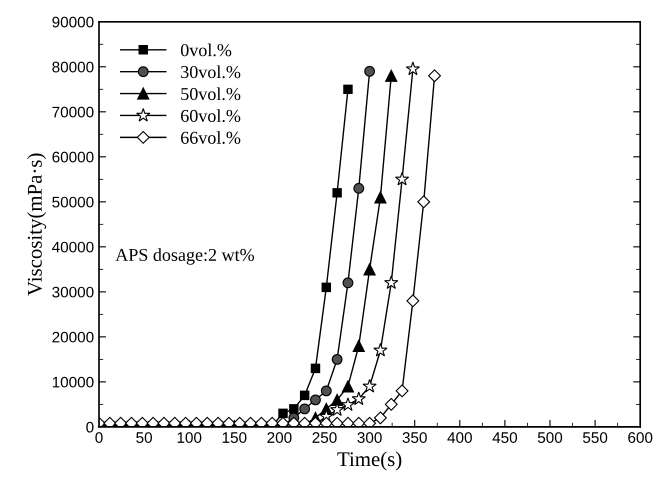 The width and height of the screenshot is (660, 484). I want to click on x-tick-label: 450, so click(505, 437).